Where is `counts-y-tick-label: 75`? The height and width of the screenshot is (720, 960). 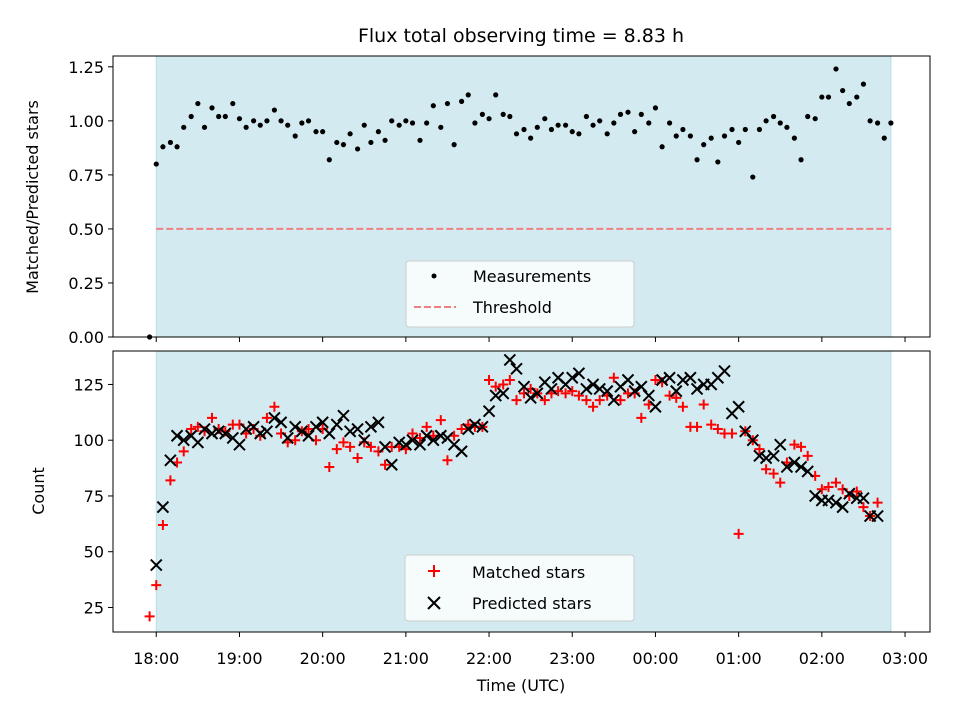 counts-y-tick-label: 75 is located at coordinates (94, 496).